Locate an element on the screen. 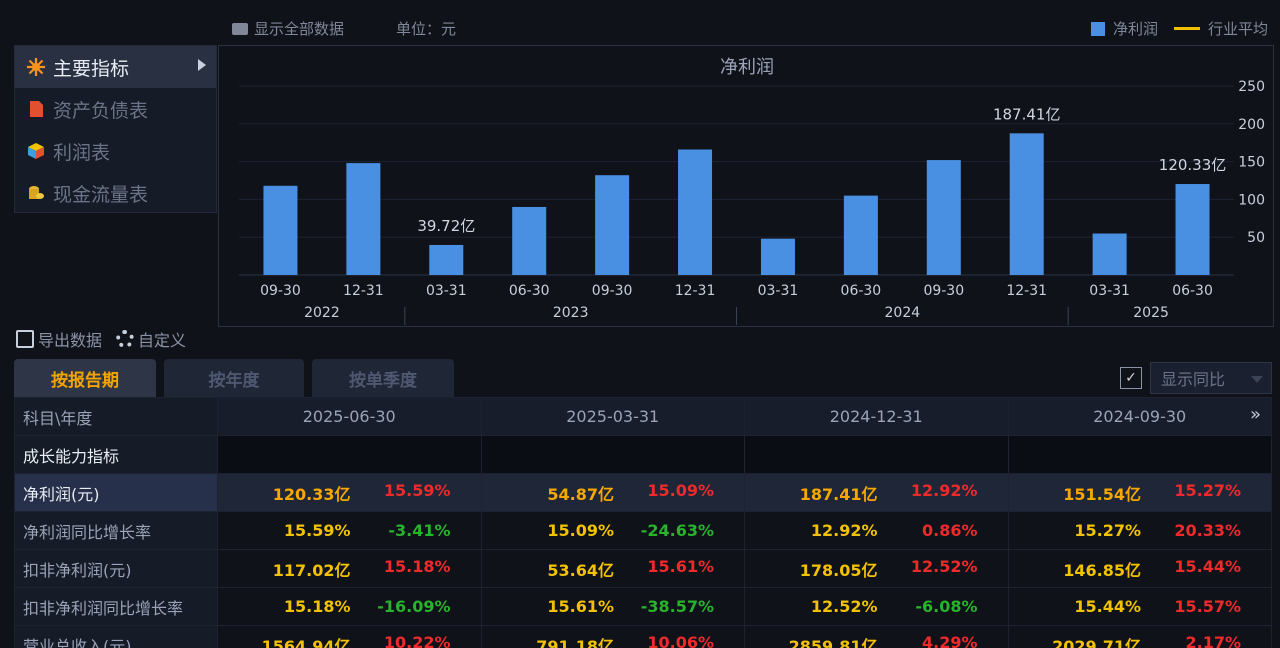 The height and width of the screenshot is (648, 1280). data-cell: 12.52% -6.08% is located at coordinates (876, 606).